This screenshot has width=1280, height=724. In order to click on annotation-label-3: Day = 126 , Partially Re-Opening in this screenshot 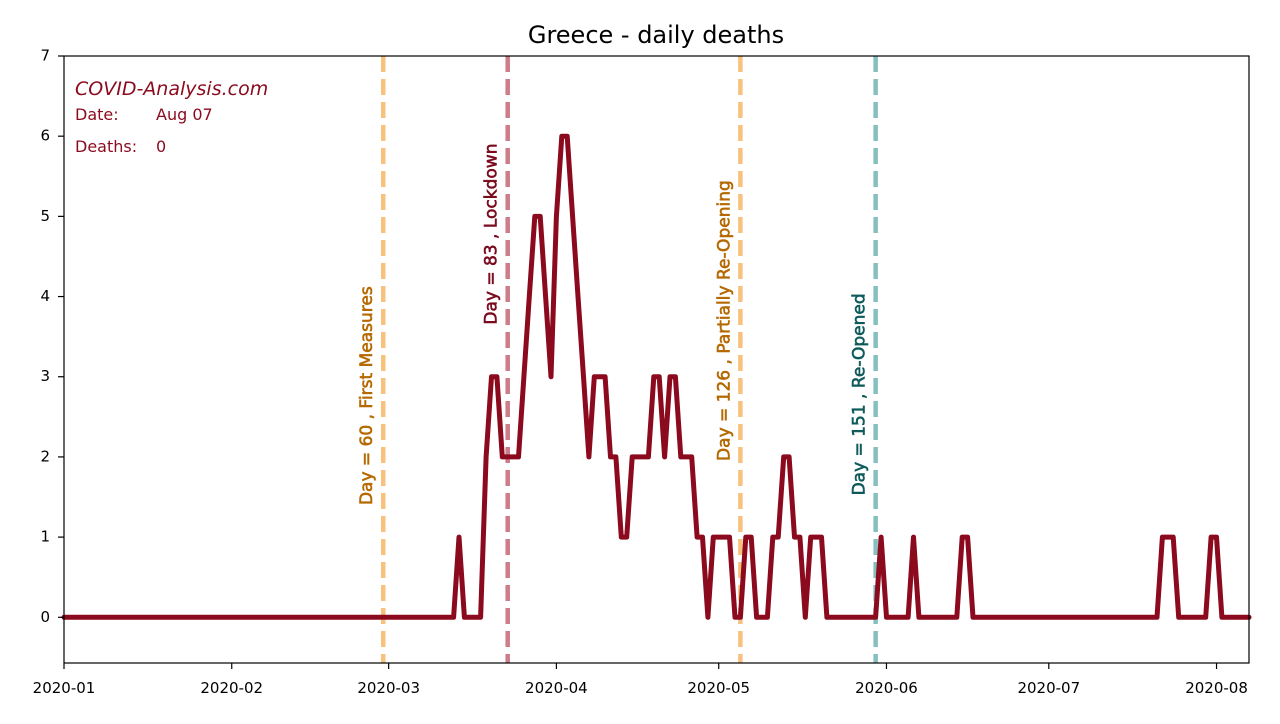, I will do `click(724, 320)`.